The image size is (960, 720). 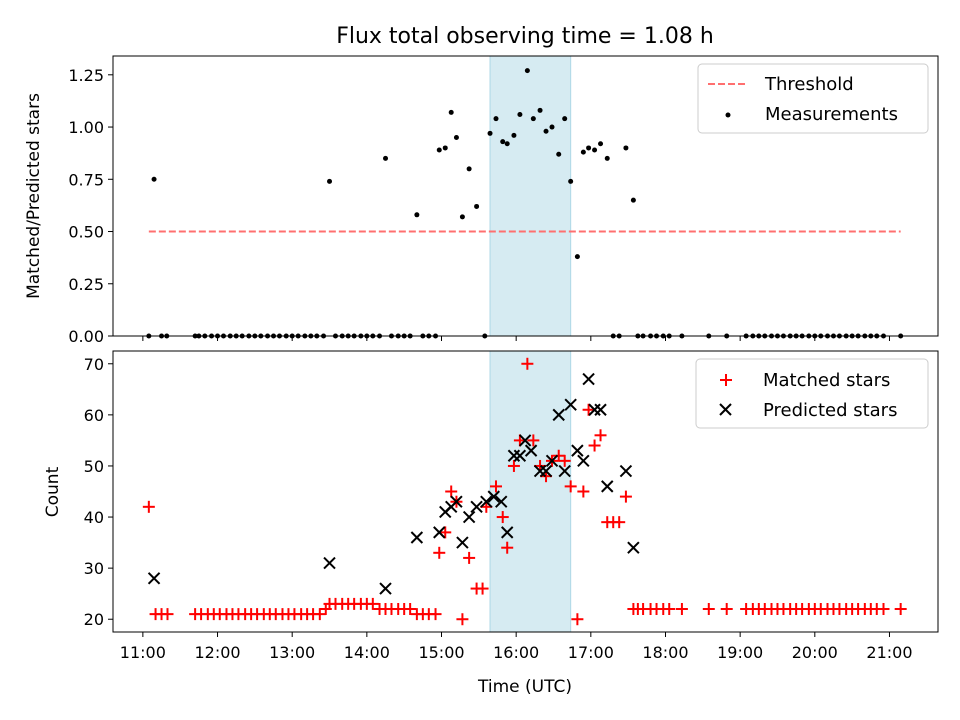 I want to click on legend-measurements-swatch, so click(x=728, y=115).